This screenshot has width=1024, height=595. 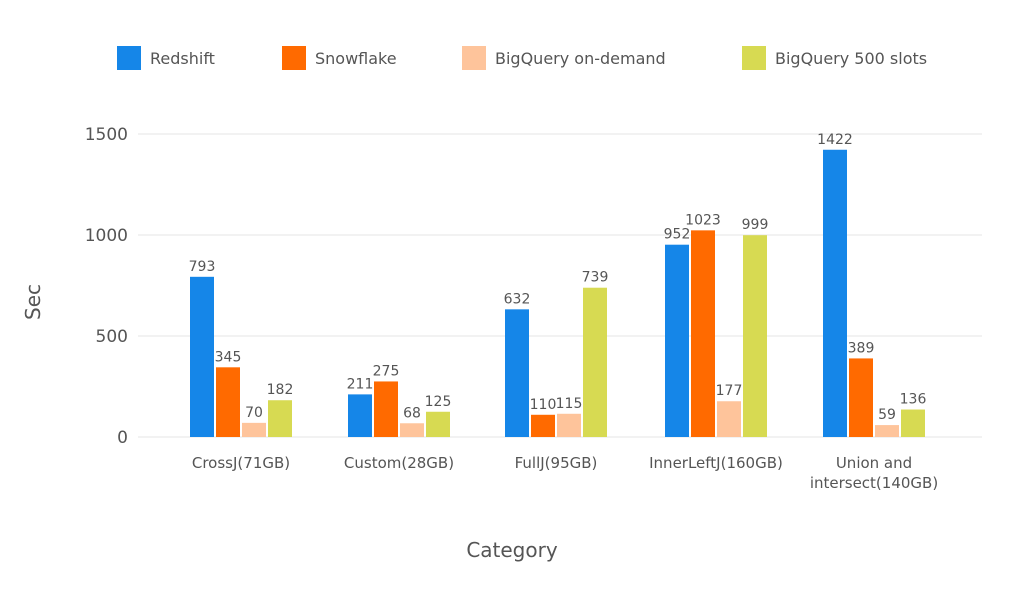 What do you see at coordinates (356, 58) in the screenshot?
I see `legend-label: Snowflake` at bounding box center [356, 58].